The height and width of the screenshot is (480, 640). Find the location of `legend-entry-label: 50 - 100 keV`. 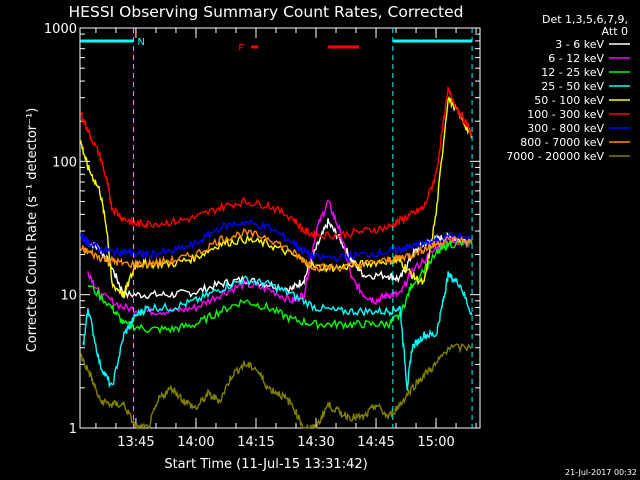

legend-entry-label: 50 - 100 keV is located at coordinates (569, 100).